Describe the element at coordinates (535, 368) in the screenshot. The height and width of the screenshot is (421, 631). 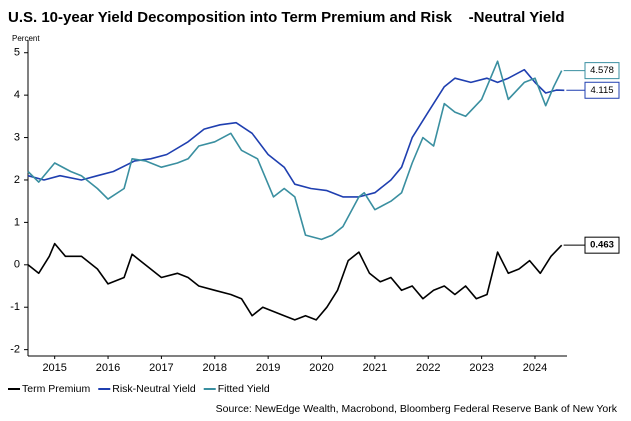
I see `x-tick-label: 2024` at that location.